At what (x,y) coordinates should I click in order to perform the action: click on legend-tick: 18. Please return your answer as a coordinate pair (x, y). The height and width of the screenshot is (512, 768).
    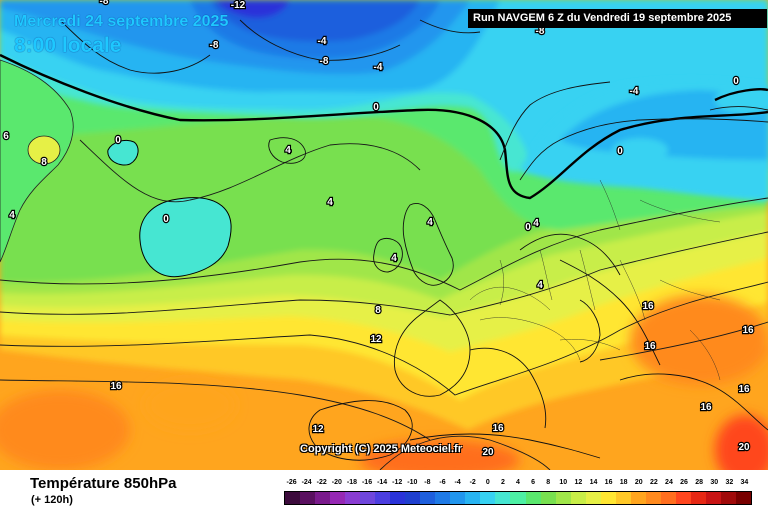
    Looking at the image, I should click on (623, 482).